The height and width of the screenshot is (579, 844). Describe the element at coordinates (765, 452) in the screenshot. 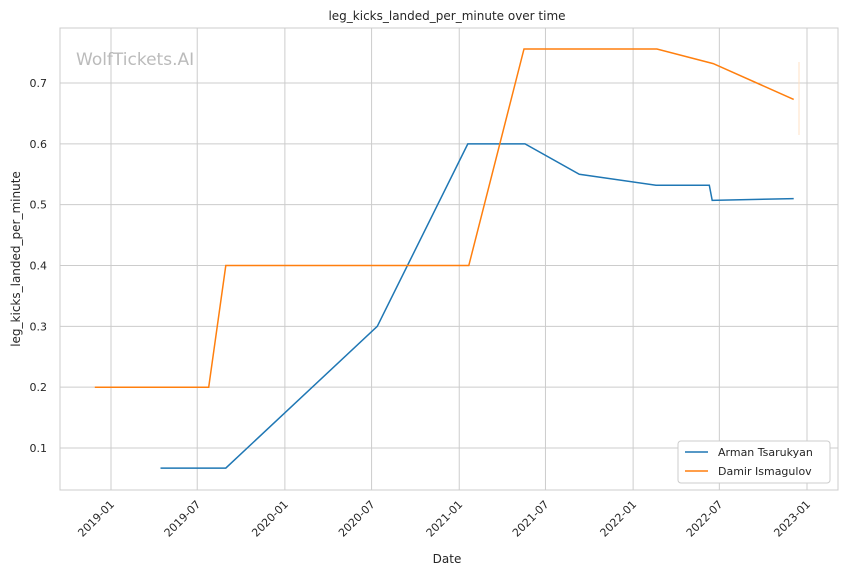

I see `legend-label-0: Arman Tsarukyan` at that location.